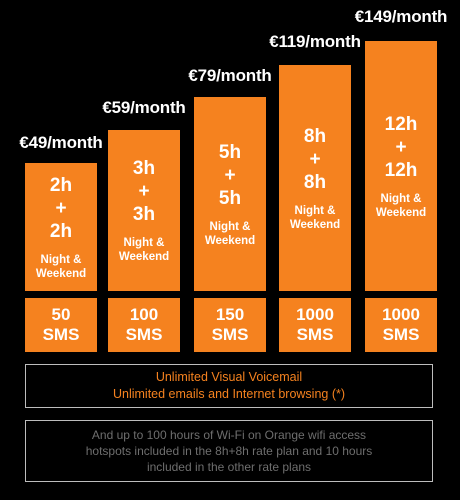 The image size is (460, 500). What do you see at coordinates (230, 325) in the screenshot?
I see `plan-sms-box: 150 SMS` at bounding box center [230, 325].